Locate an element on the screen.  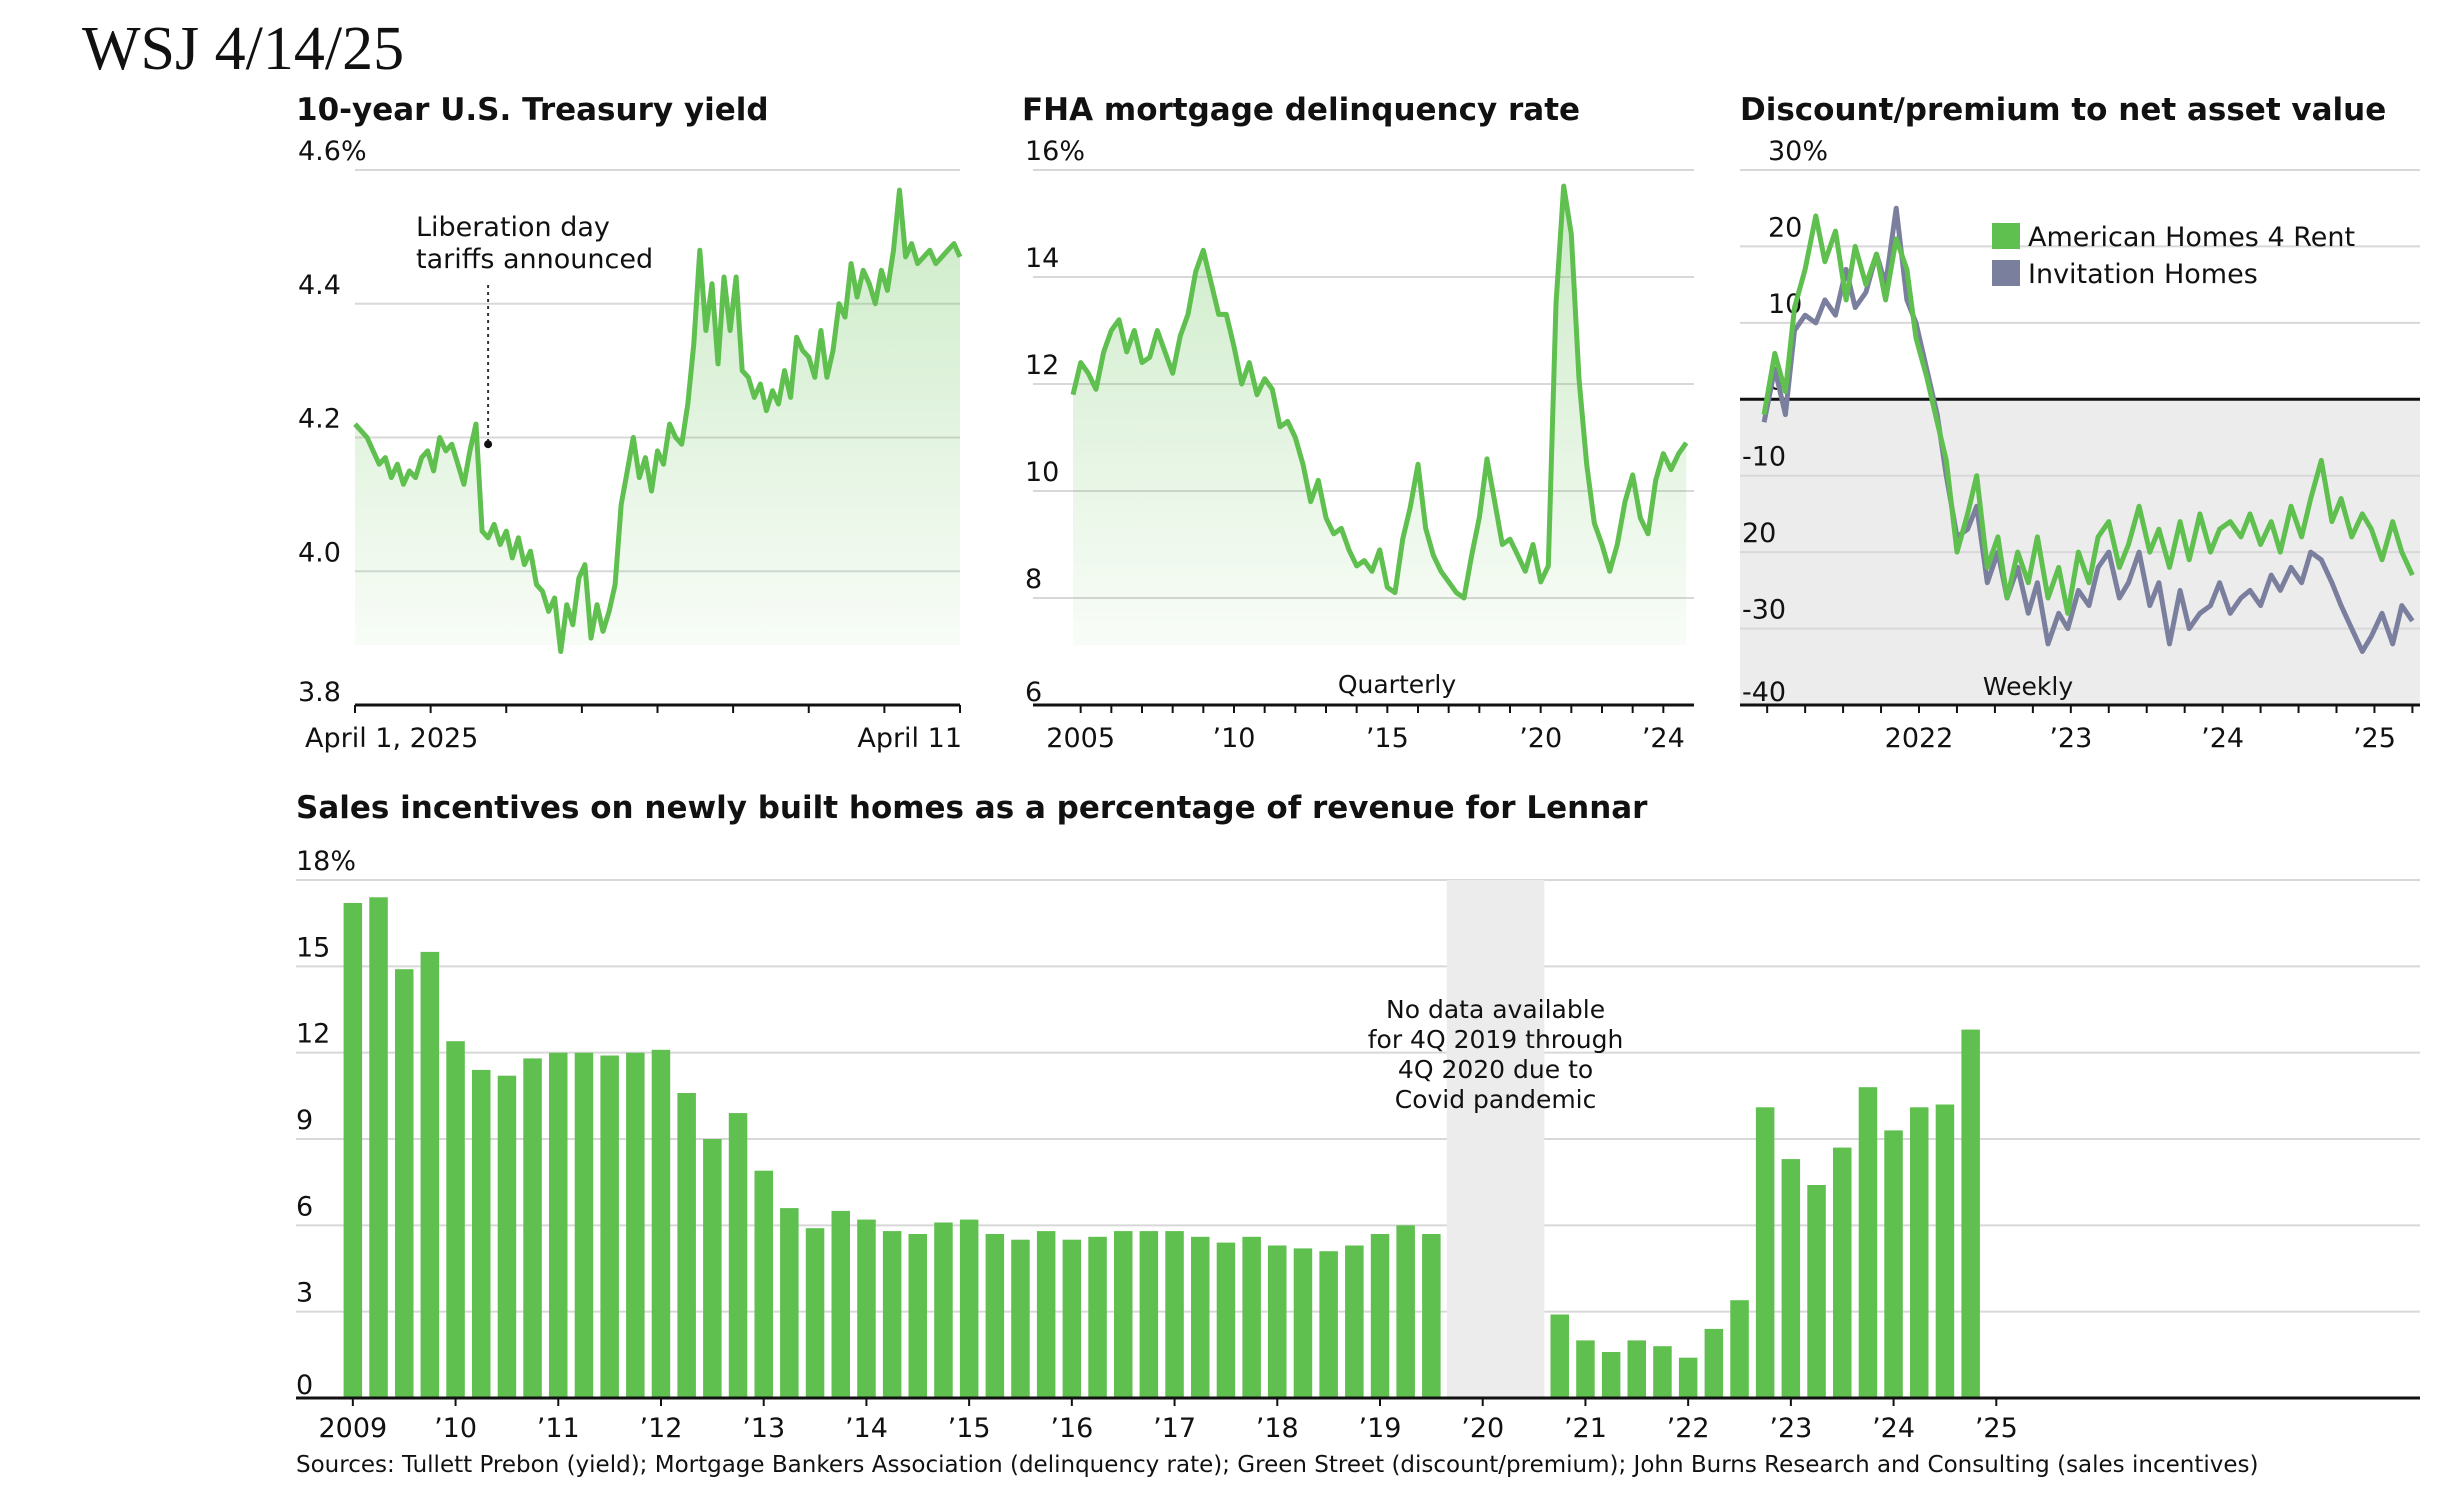
treasury-annotation-line2: tariffs announced is located at coordinates (534, 259).